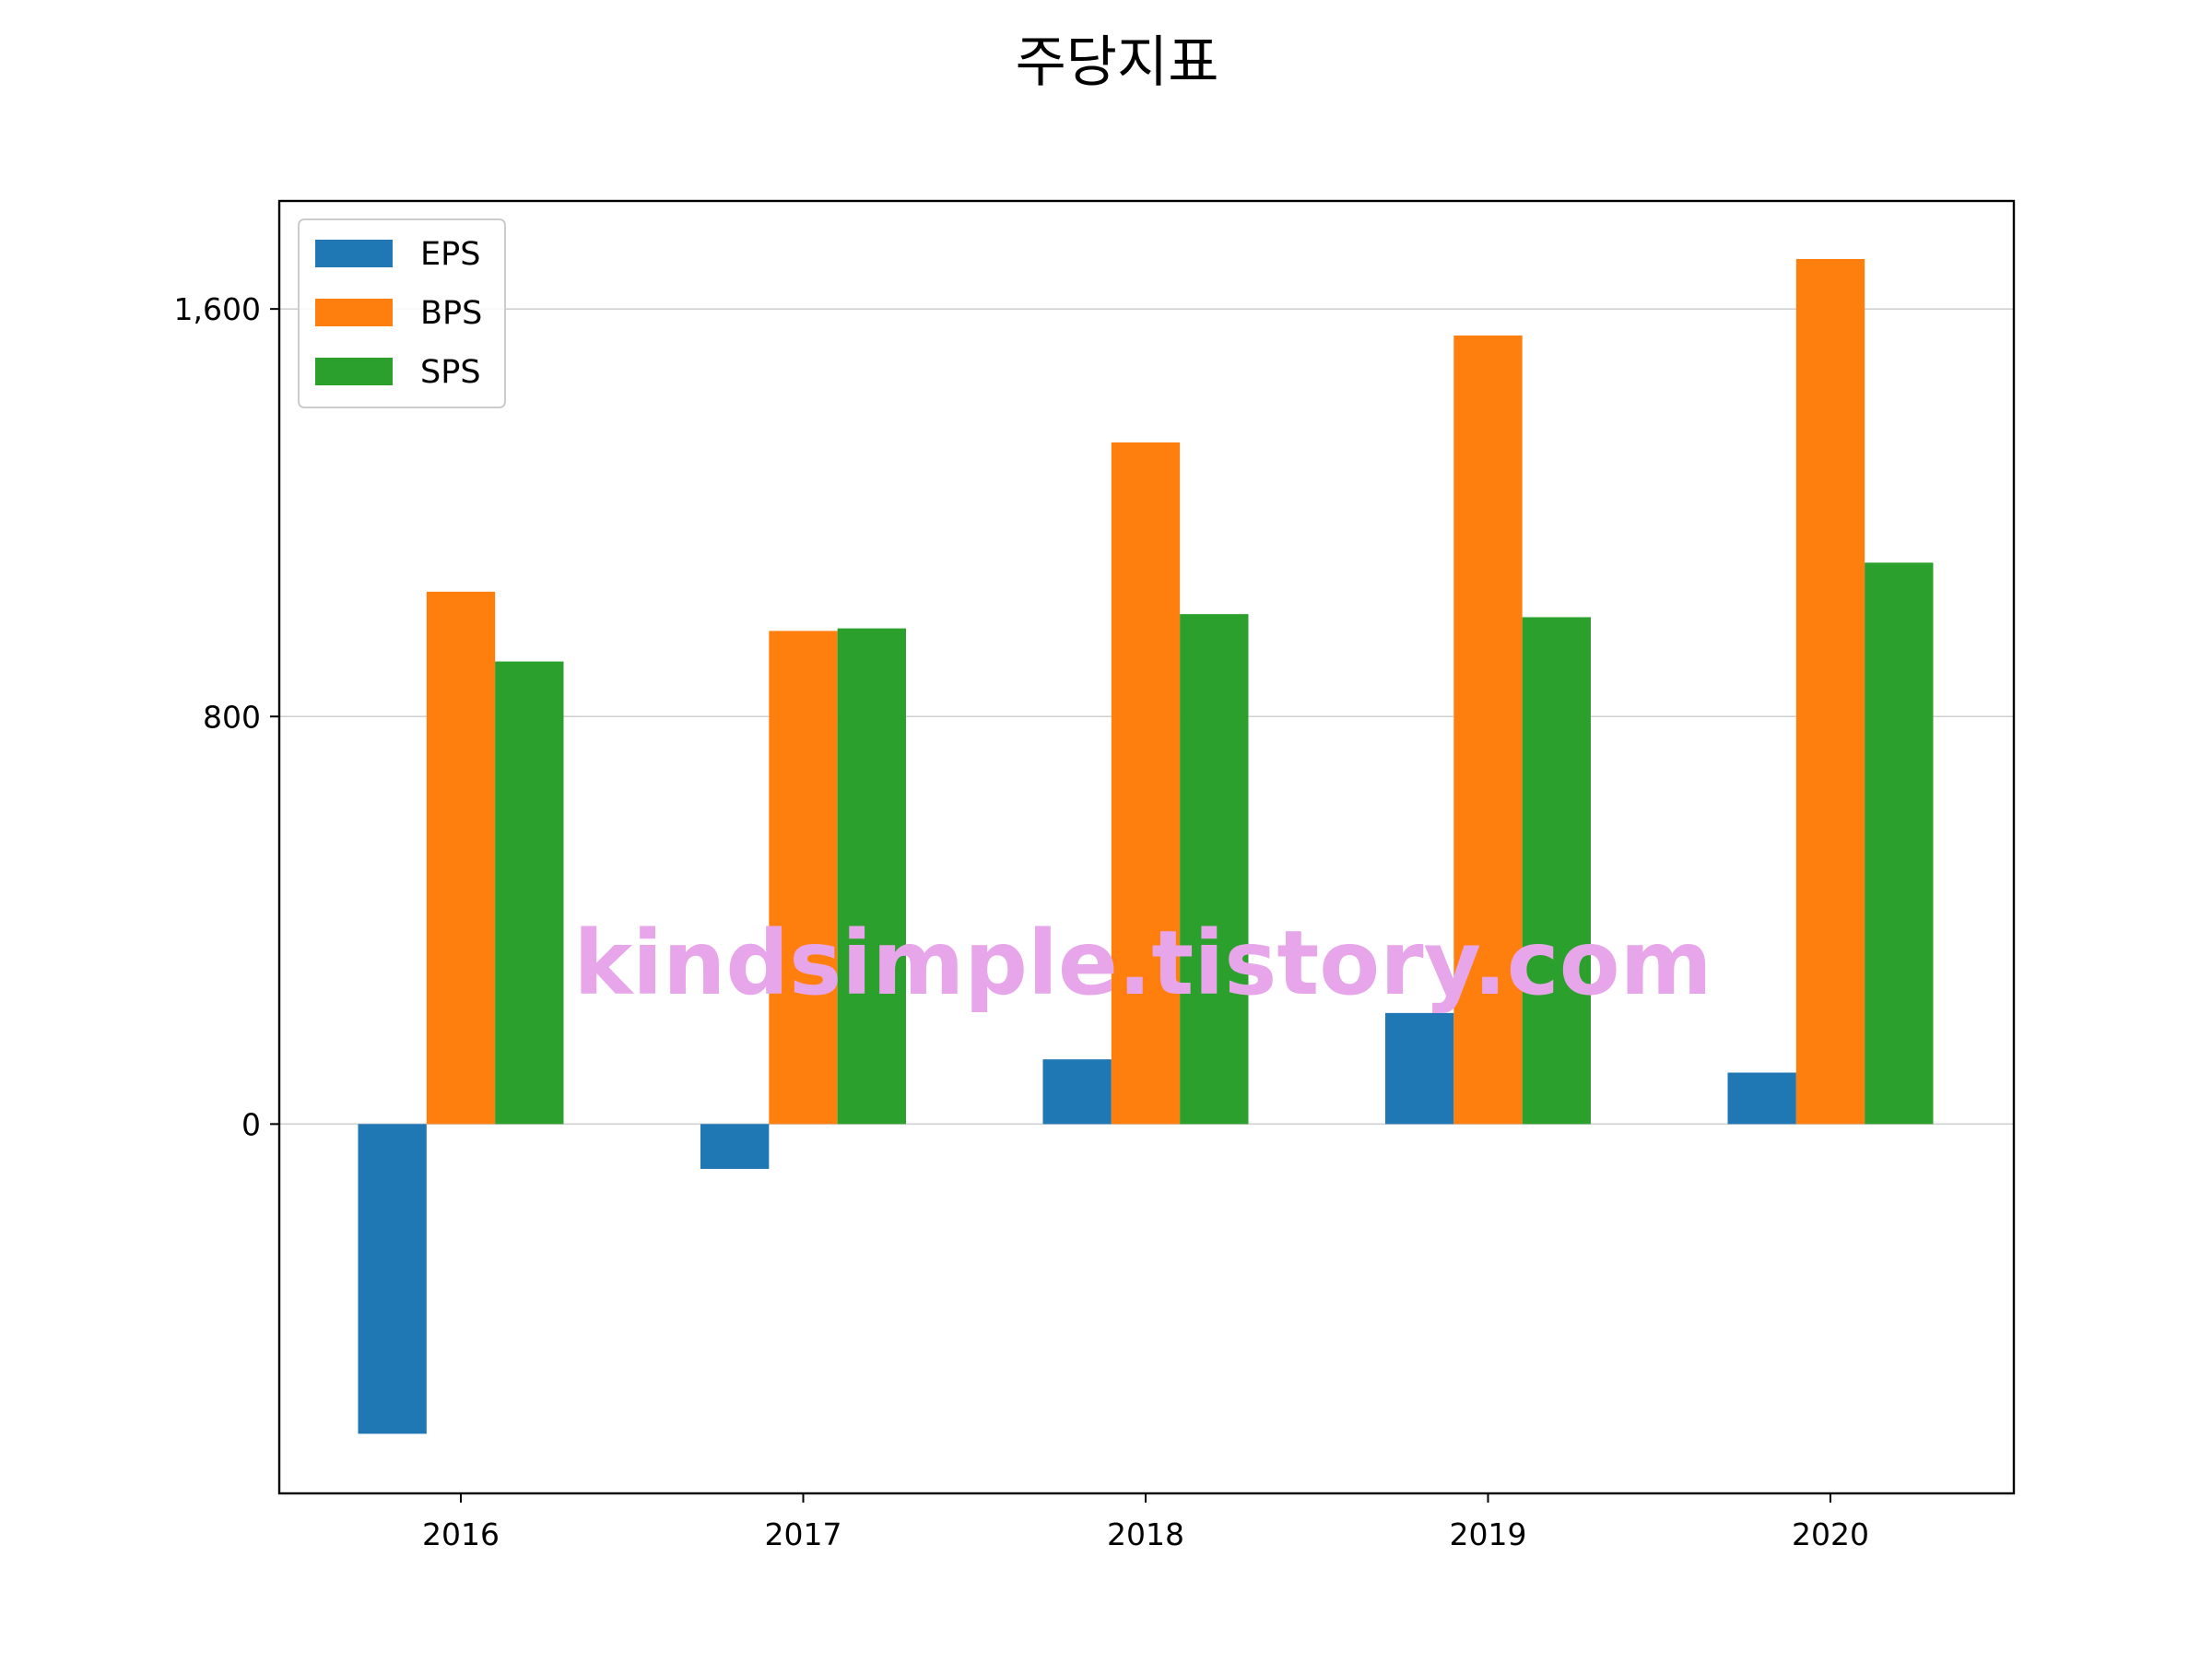  Describe the element at coordinates (1145, 1534) in the screenshot. I see `x-tick-label: 2018` at that location.